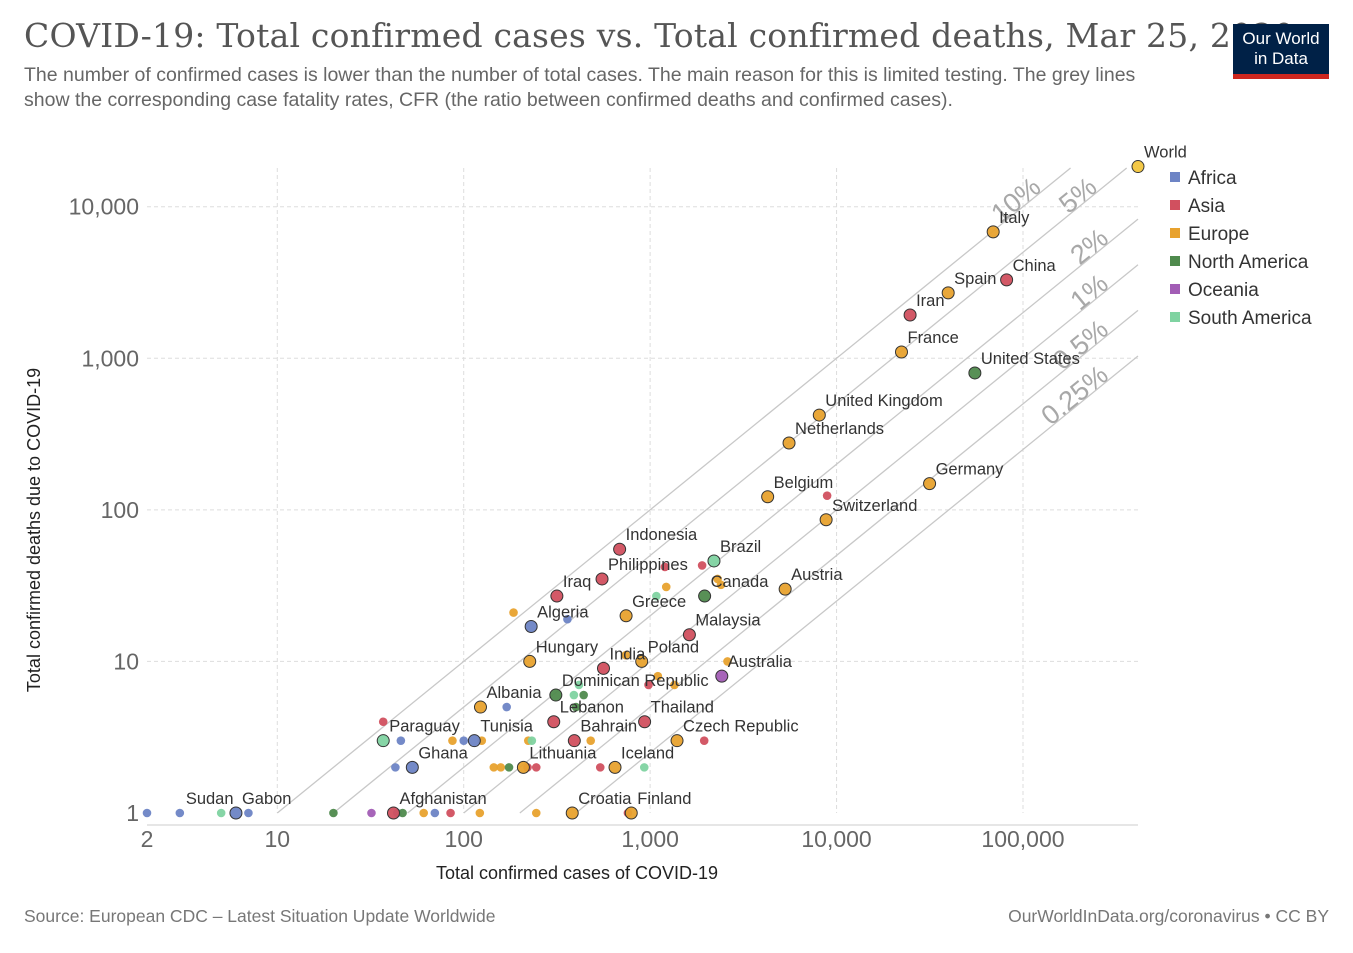  What do you see at coordinates (659, 602) in the screenshot?
I see `point-label: Greece` at bounding box center [659, 602].